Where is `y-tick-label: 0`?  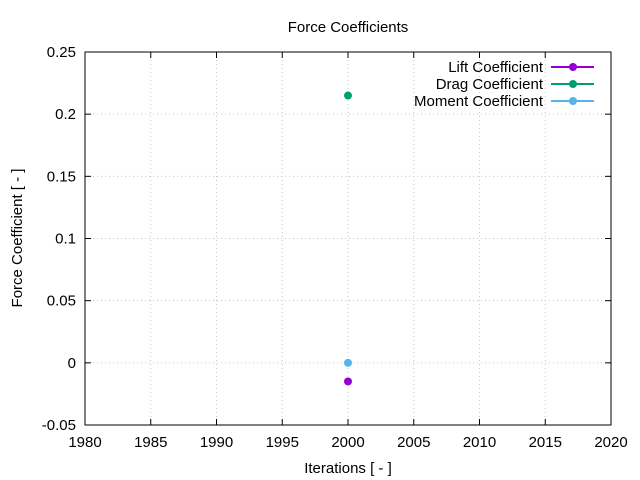
y-tick-label: 0 is located at coordinates (72, 363).